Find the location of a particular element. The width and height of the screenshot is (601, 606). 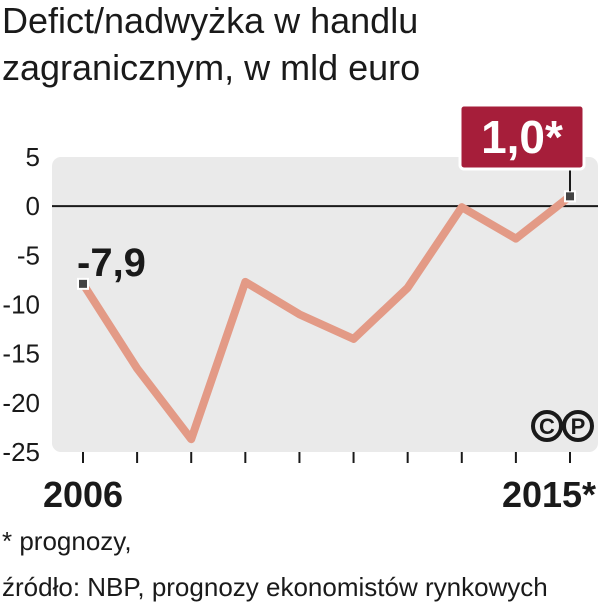

highlight-box is located at coordinates (522, 137).